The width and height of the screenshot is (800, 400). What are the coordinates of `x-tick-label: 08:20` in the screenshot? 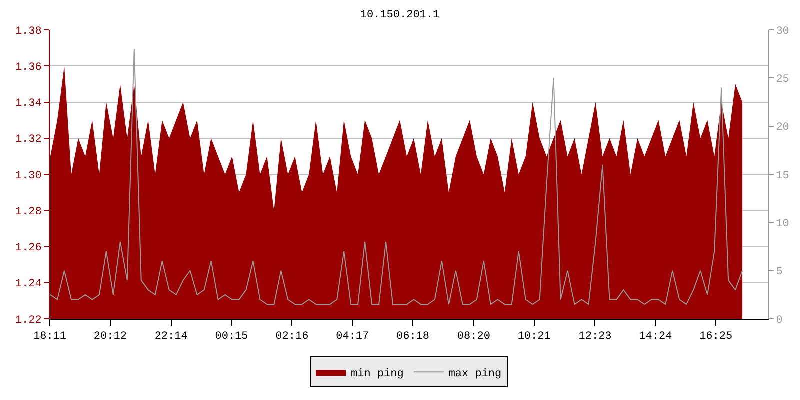 It's located at (473, 337).